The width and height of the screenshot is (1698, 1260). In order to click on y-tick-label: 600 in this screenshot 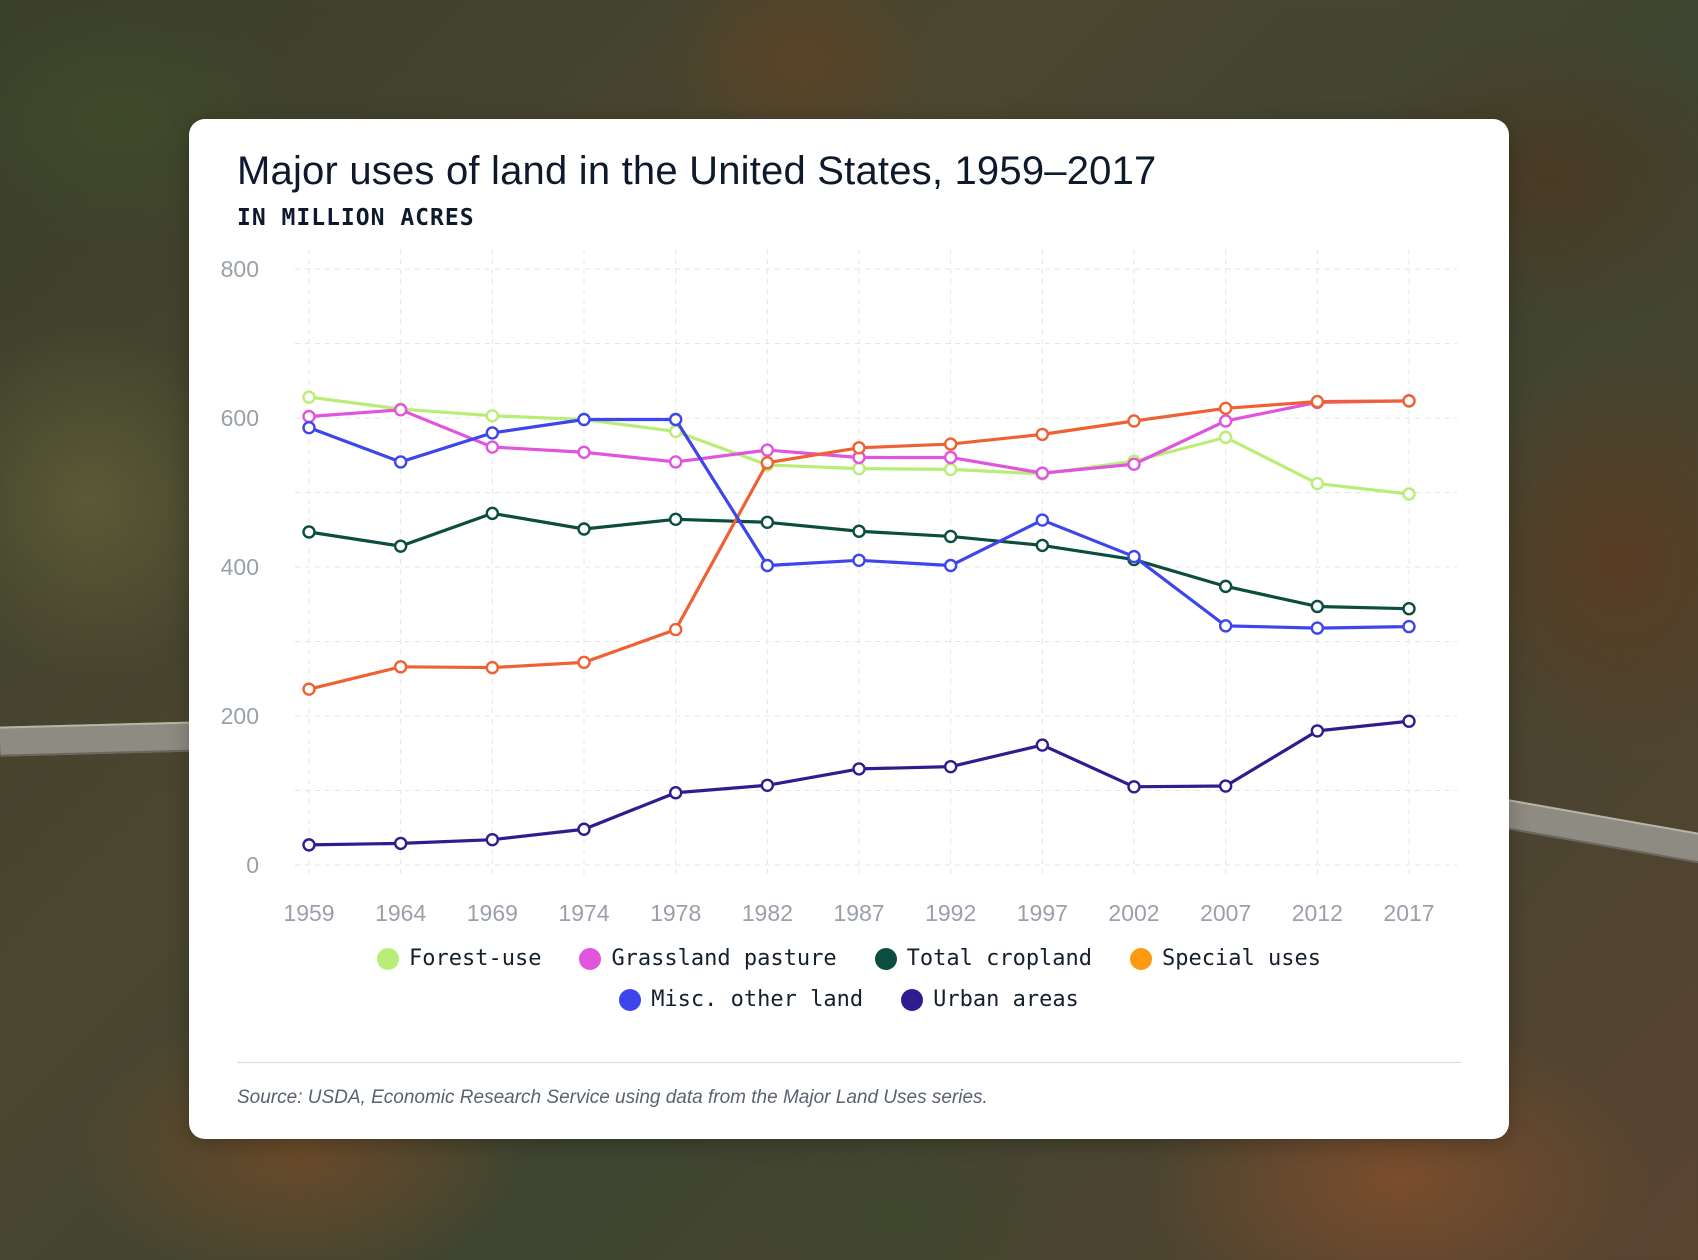, I will do `click(240, 418)`.